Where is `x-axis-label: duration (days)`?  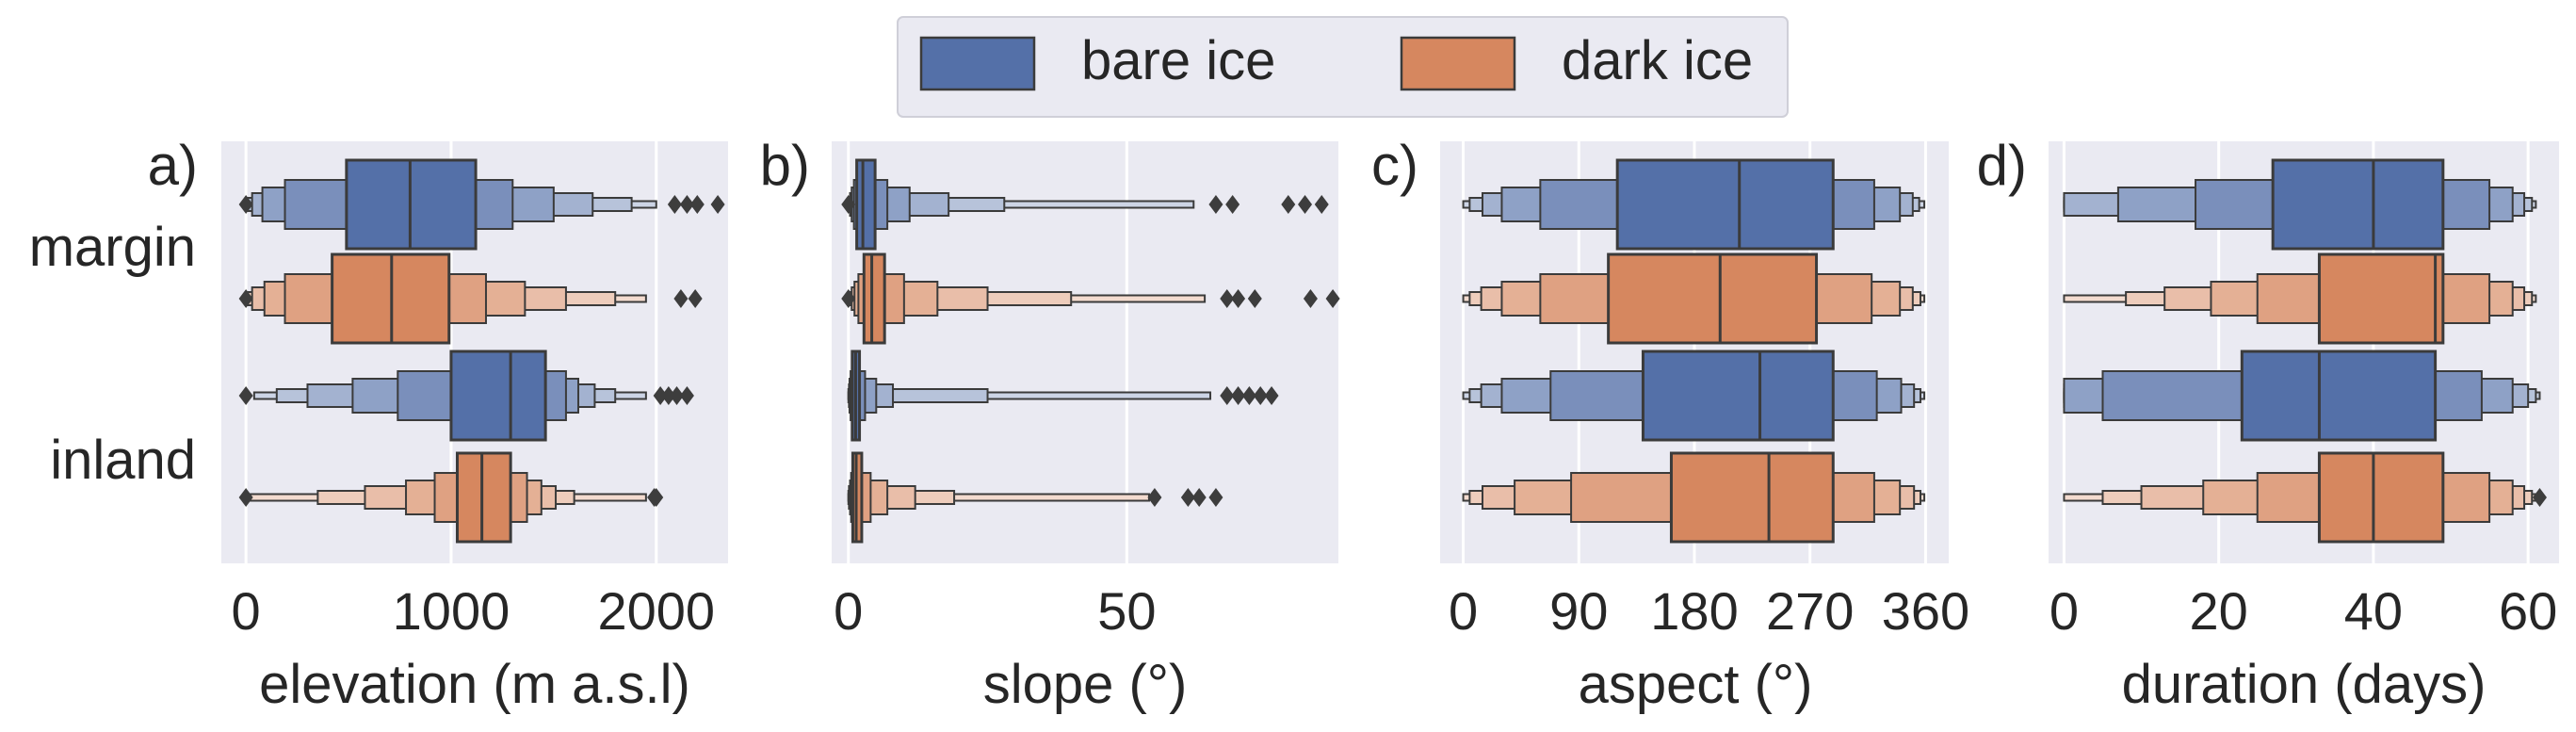 x-axis-label: duration (days) is located at coordinates (2304, 684).